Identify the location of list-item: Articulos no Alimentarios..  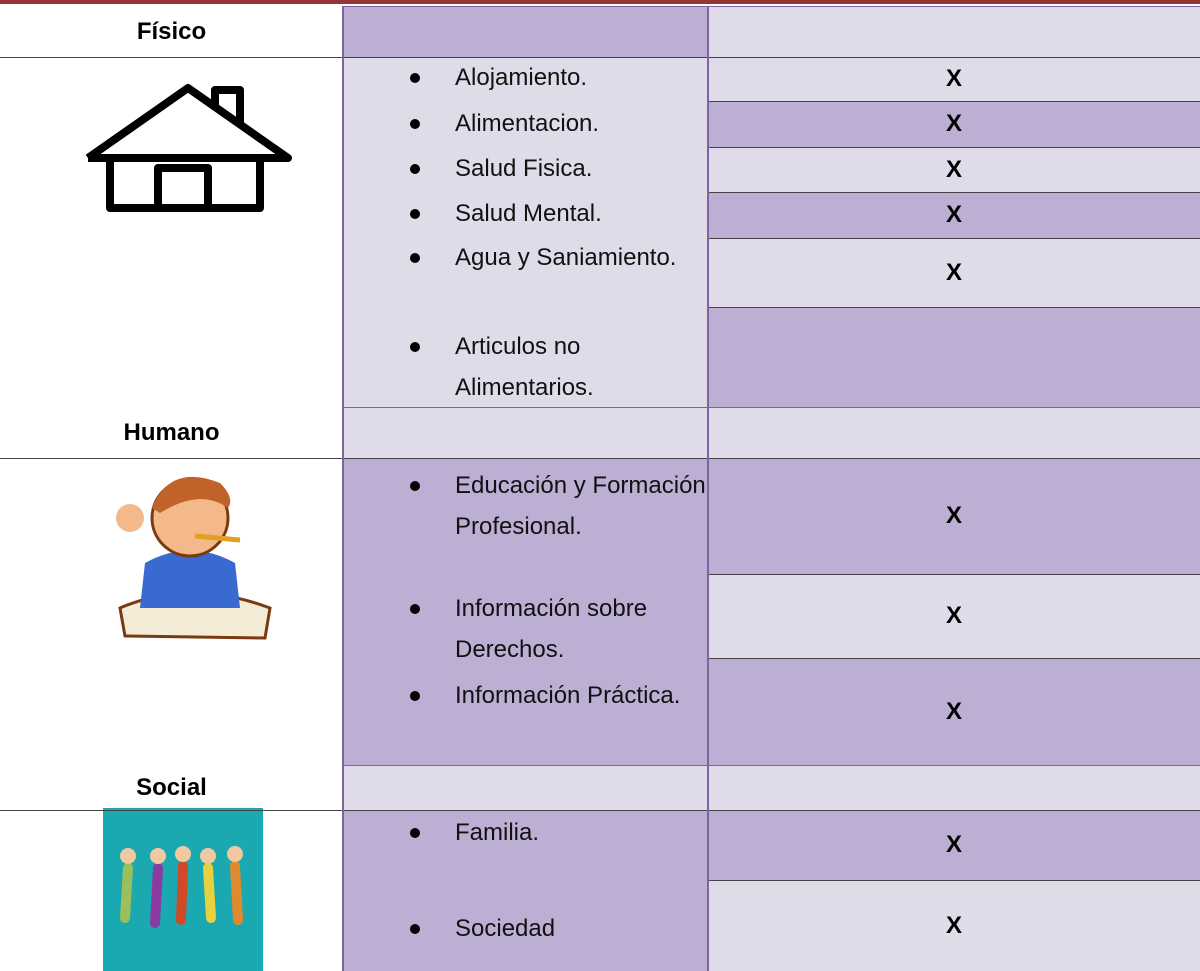
(524, 367).